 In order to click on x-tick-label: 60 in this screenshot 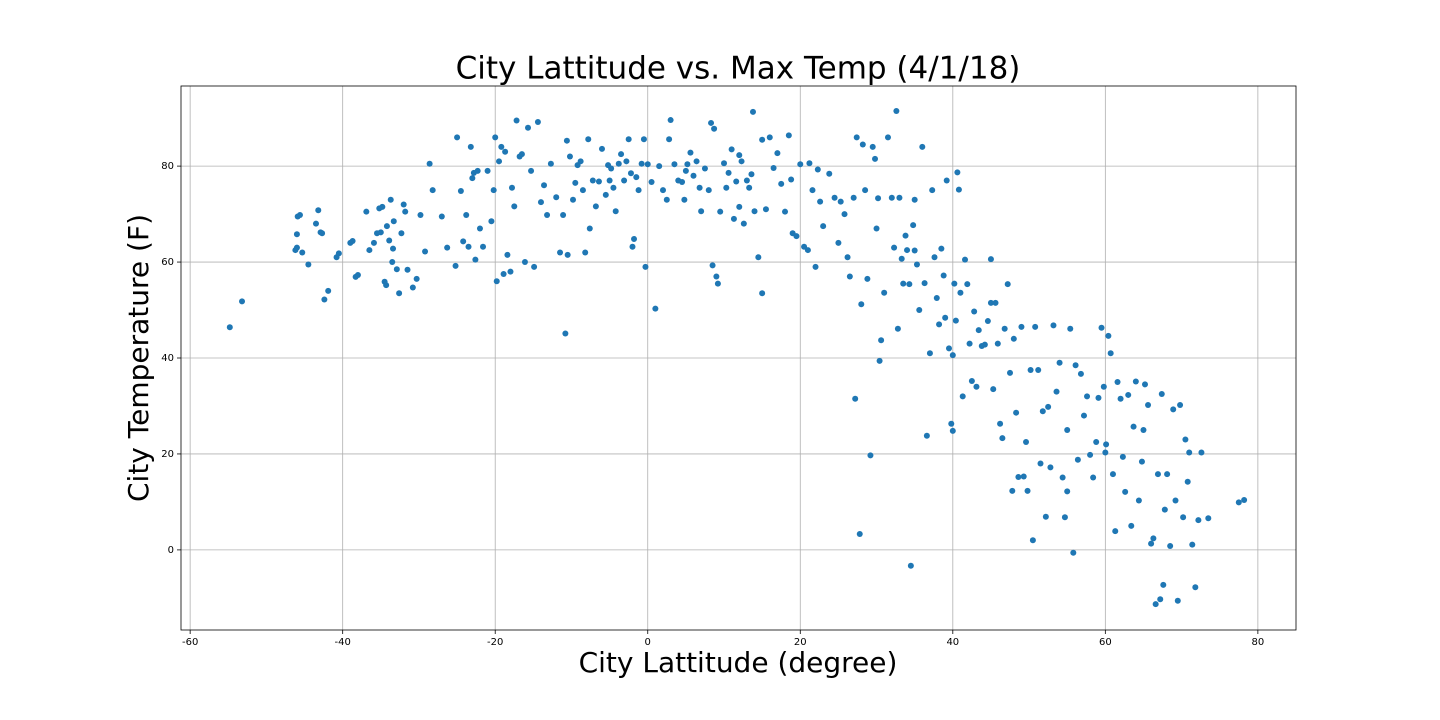, I will do `click(1105, 642)`.